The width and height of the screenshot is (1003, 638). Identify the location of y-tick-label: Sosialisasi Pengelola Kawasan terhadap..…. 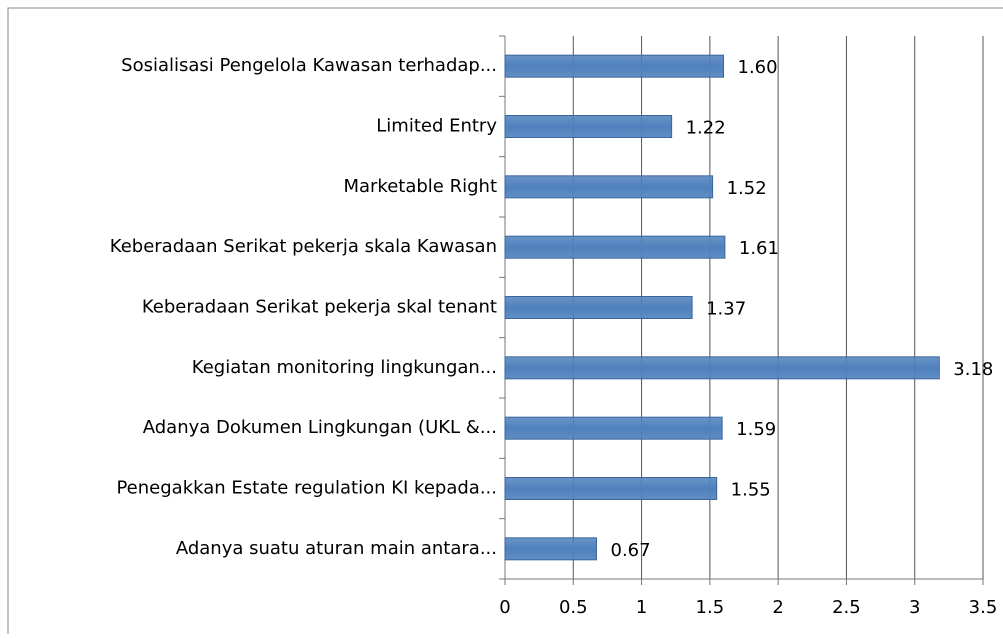
(309, 65).